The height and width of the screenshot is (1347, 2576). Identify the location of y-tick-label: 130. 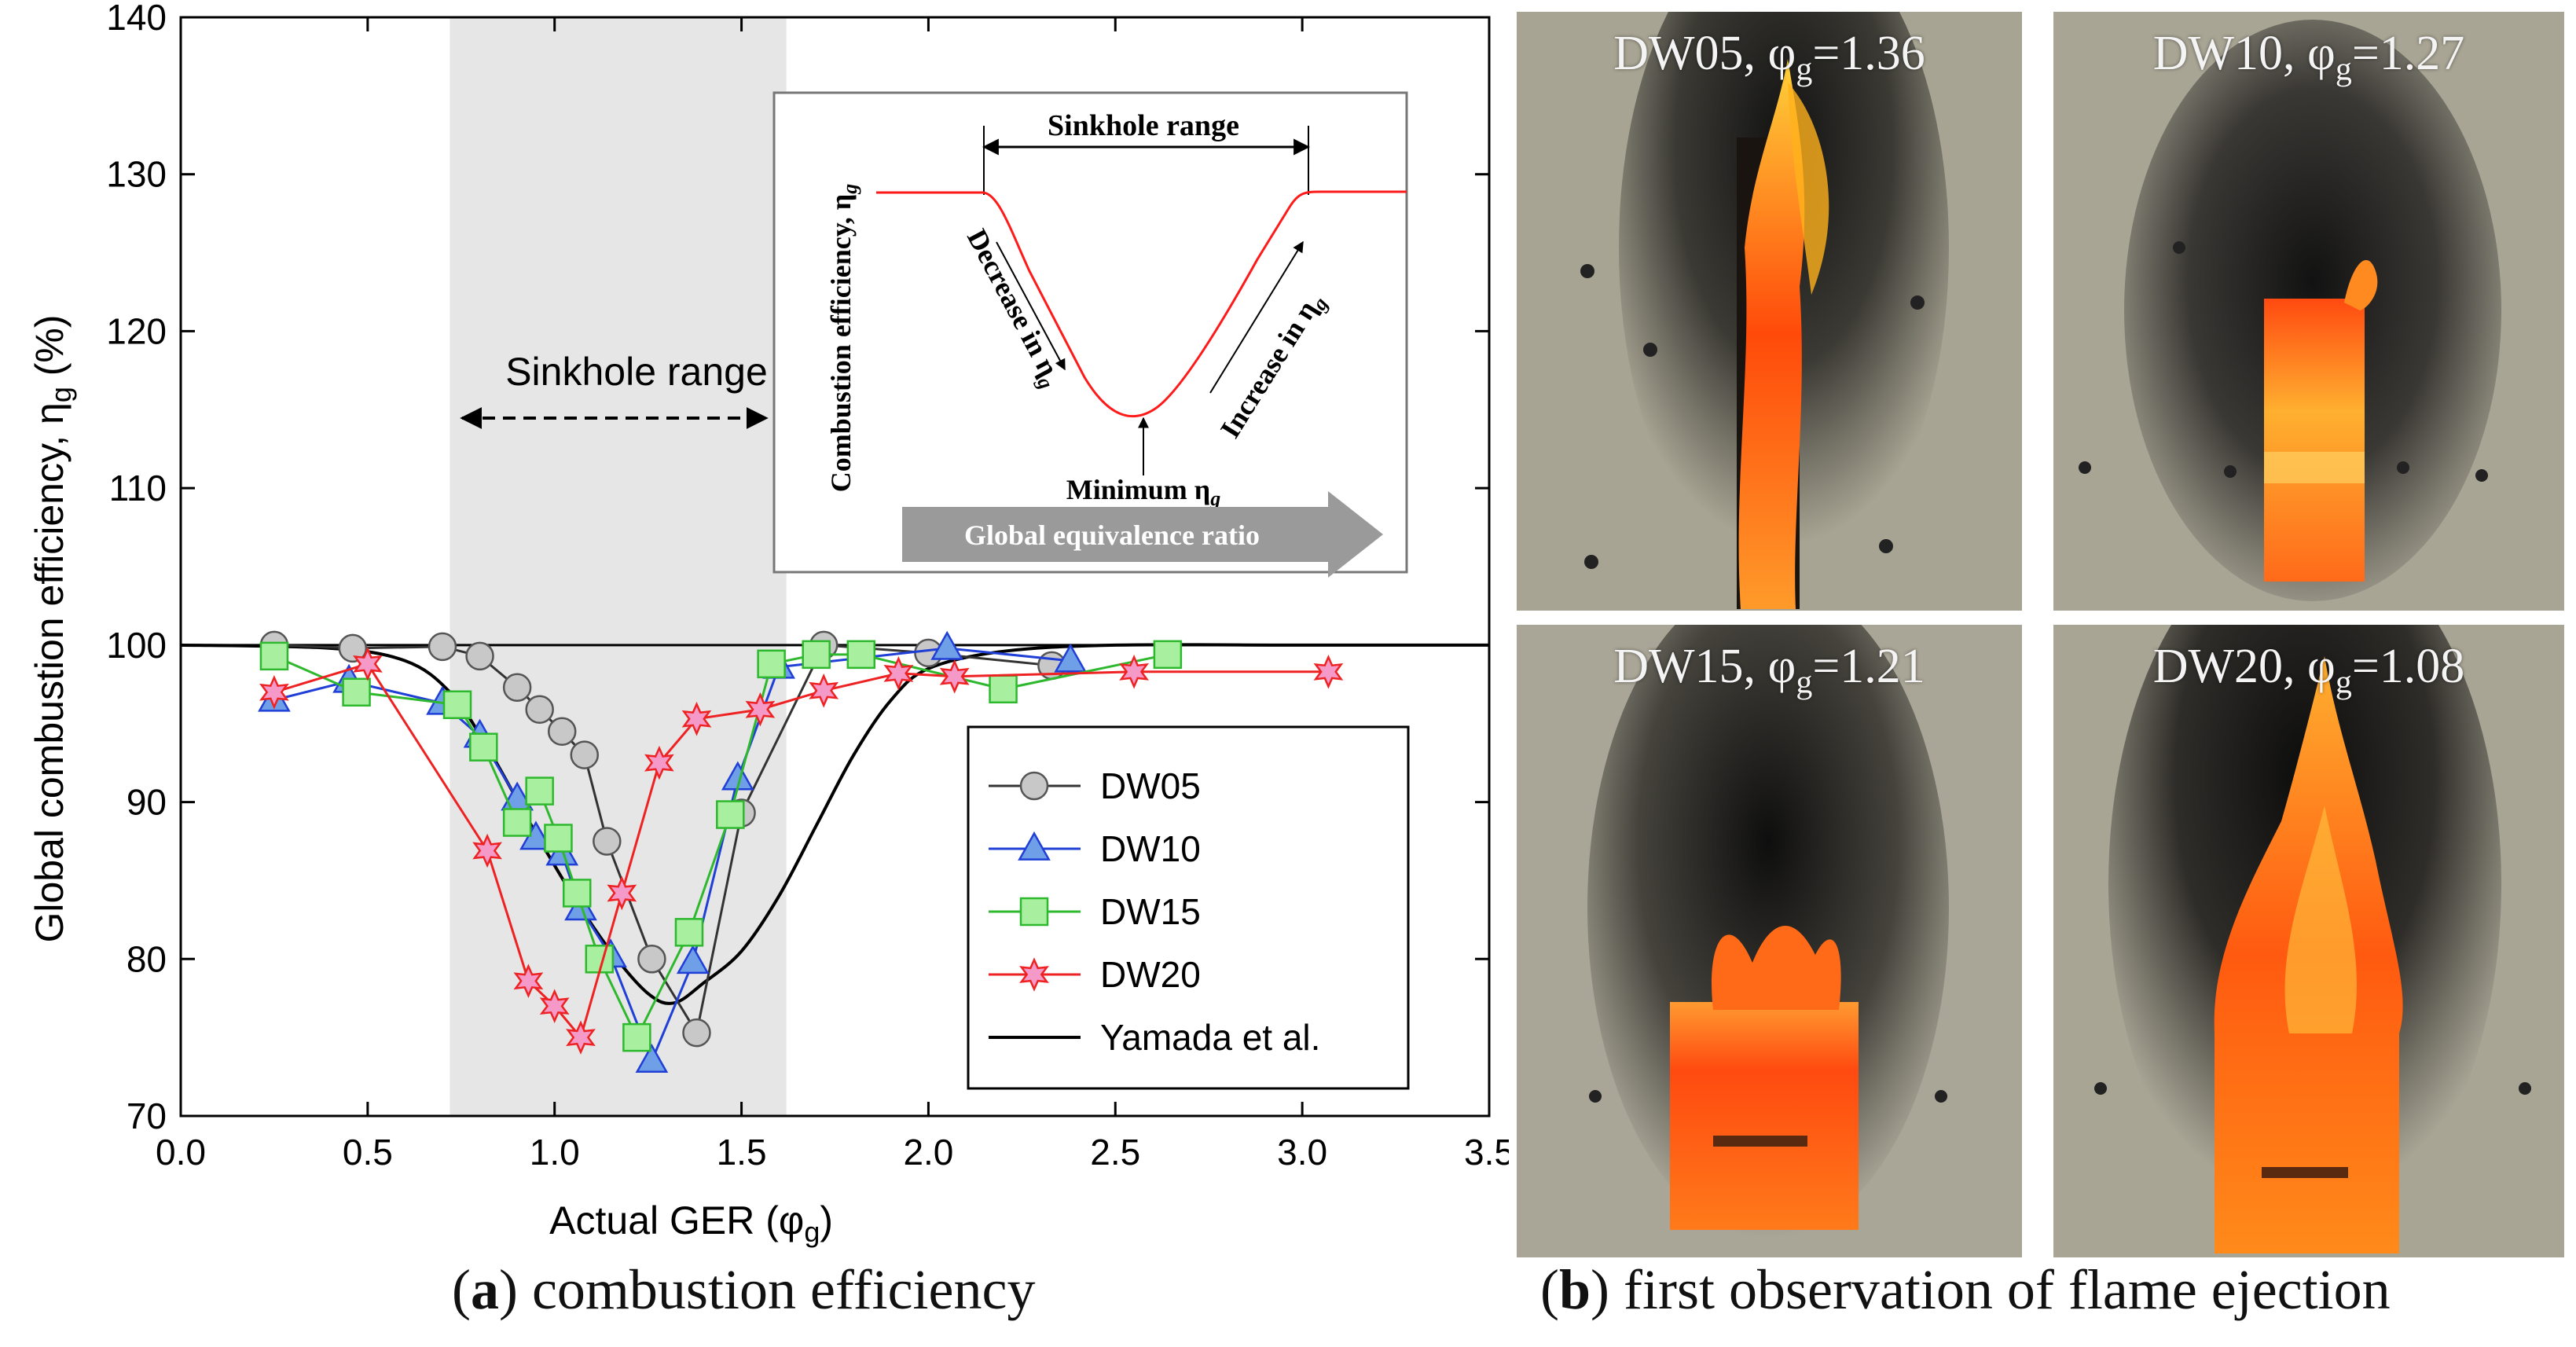
(136, 175).